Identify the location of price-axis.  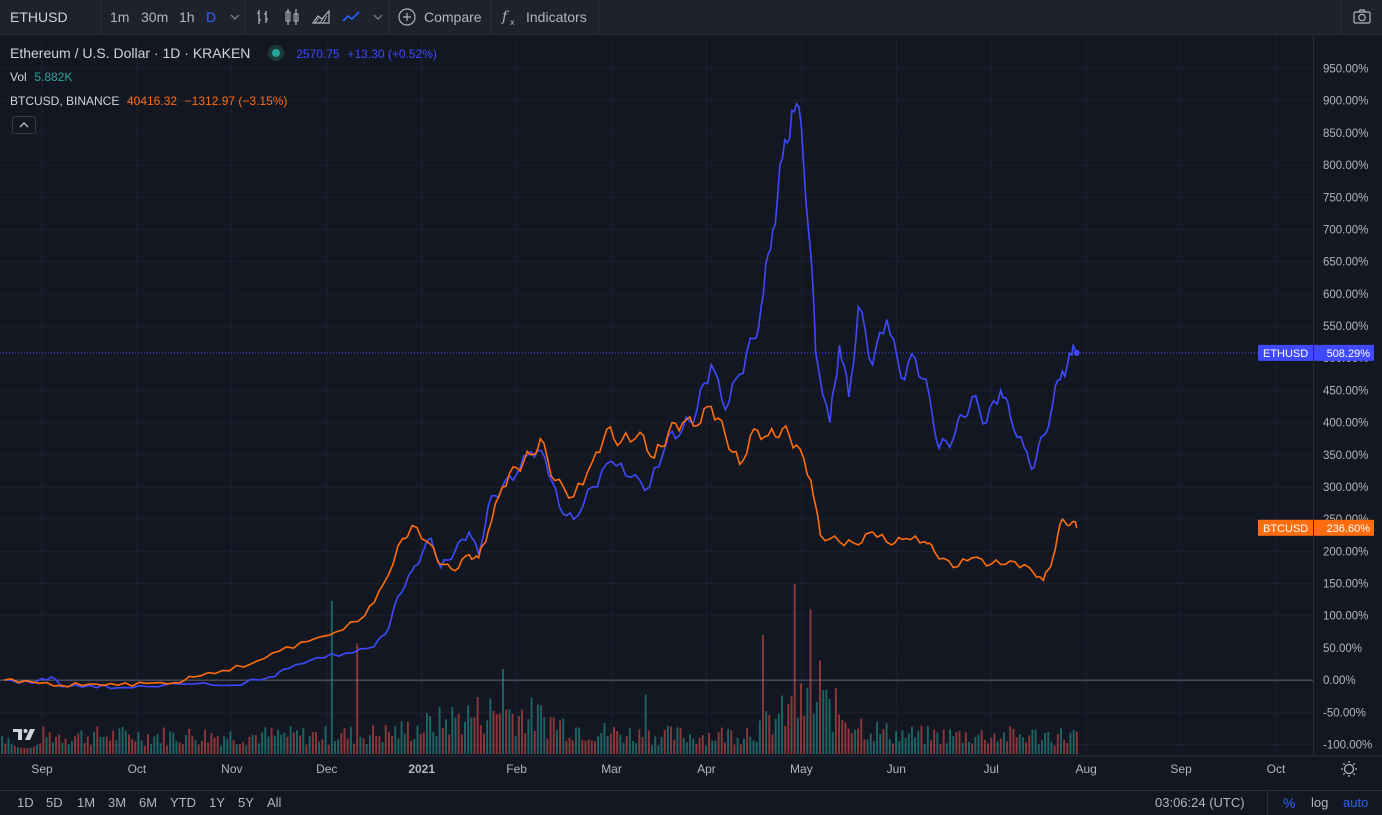
(1347, 396).